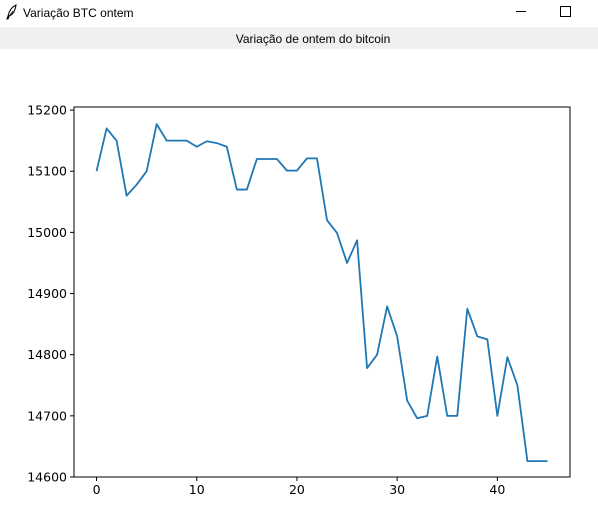 The width and height of the screenshot is (598, 514). Describe the element at coordinates (78, 13) in the screenshot. I see `window-title: Variação BTC ontem` at that location.